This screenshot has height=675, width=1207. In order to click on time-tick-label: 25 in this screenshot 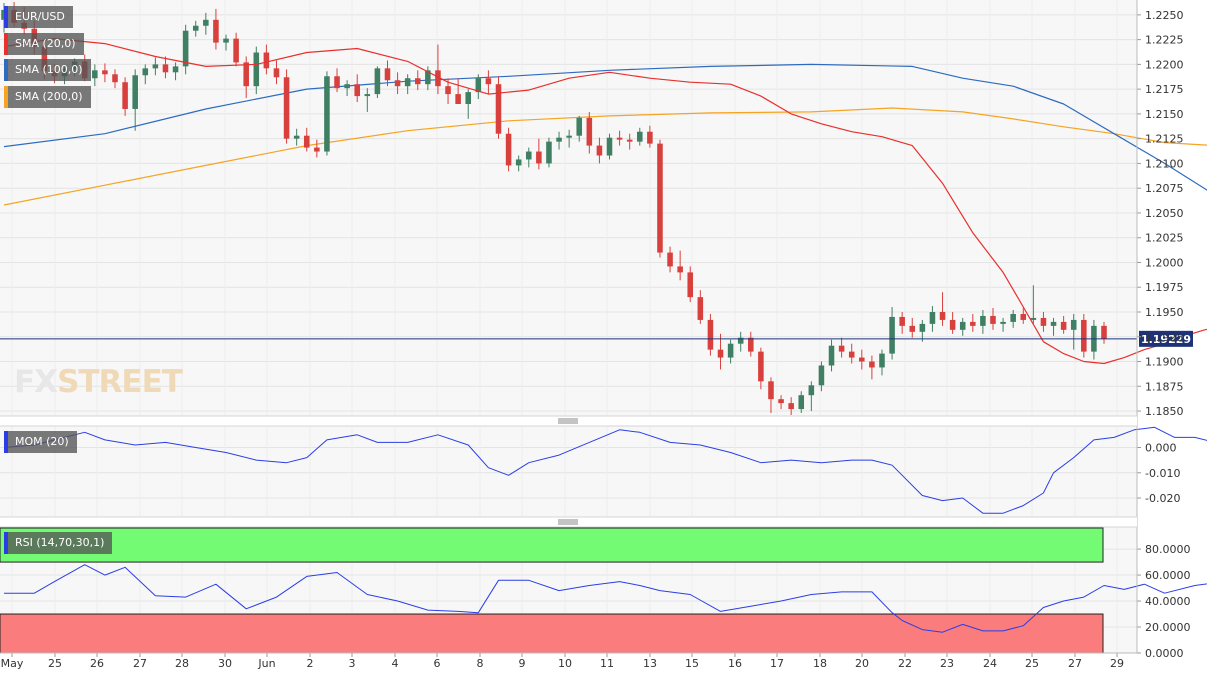, I will do `click(1032, 663)`.